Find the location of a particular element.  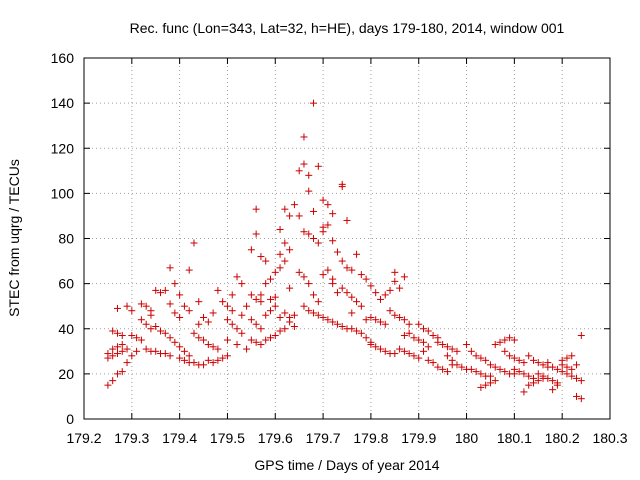

x-tick-label: 179.7 is located at coordinates (323, 438).